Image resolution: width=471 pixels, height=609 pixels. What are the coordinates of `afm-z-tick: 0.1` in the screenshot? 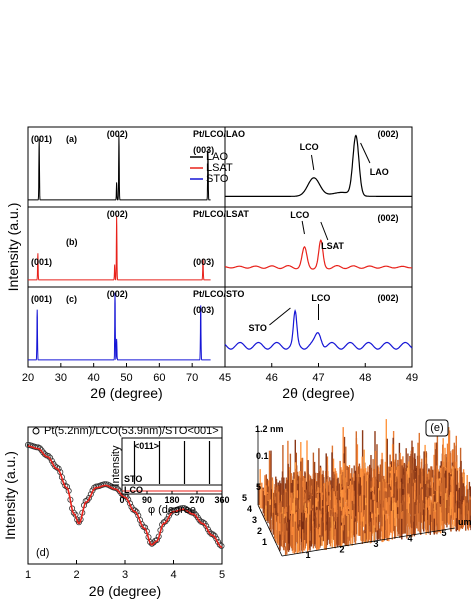 It's located at (262, 456).